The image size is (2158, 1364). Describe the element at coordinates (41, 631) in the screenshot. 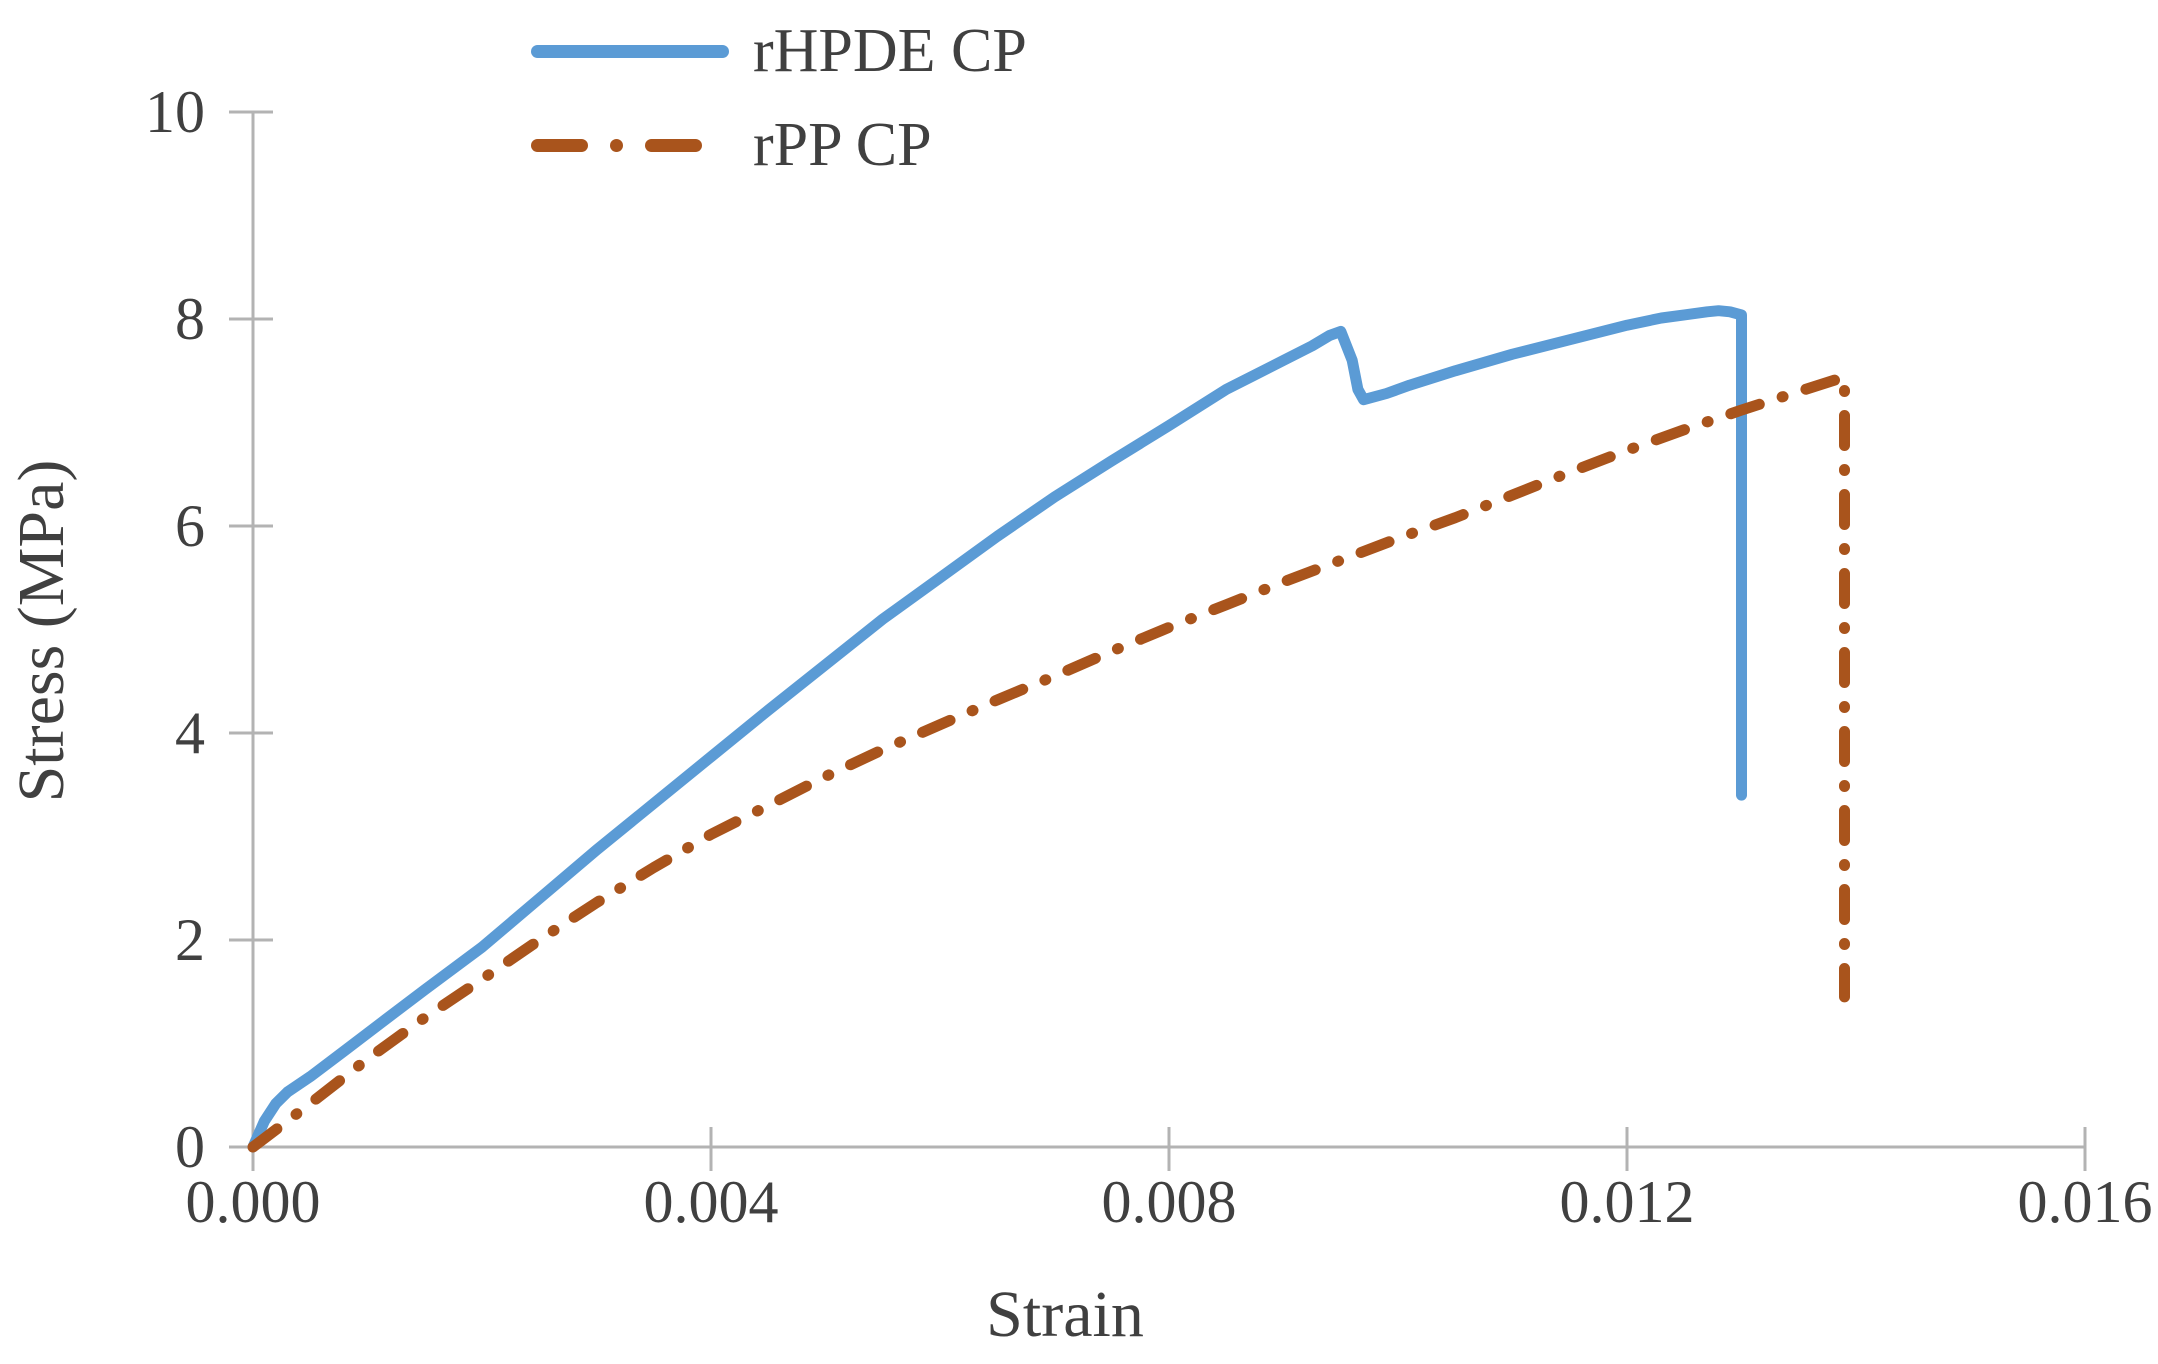

I see `y-axis-title: Stress (MPa)` at that location.